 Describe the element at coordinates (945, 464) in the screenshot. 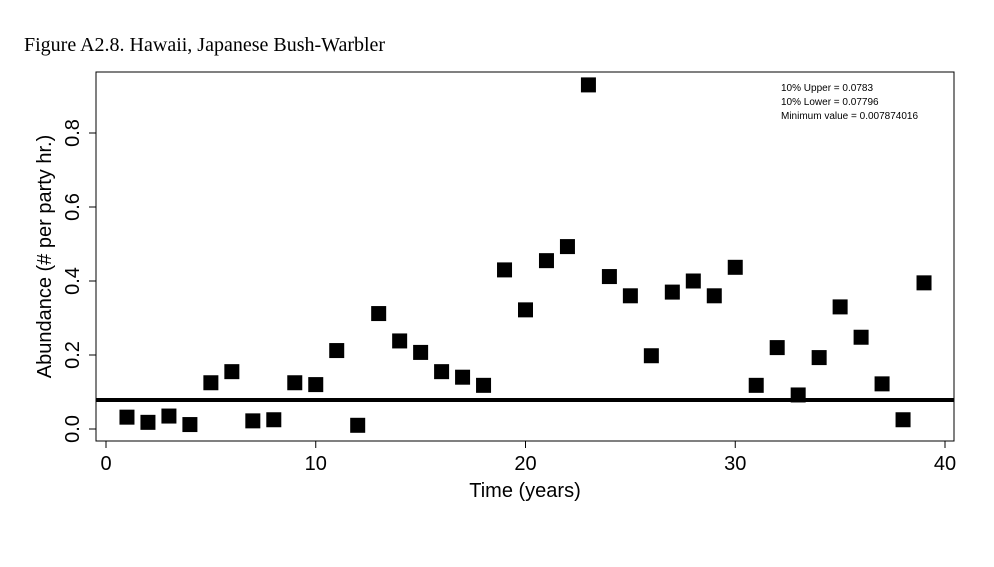

I see `x-tick-label: 40` at that location.